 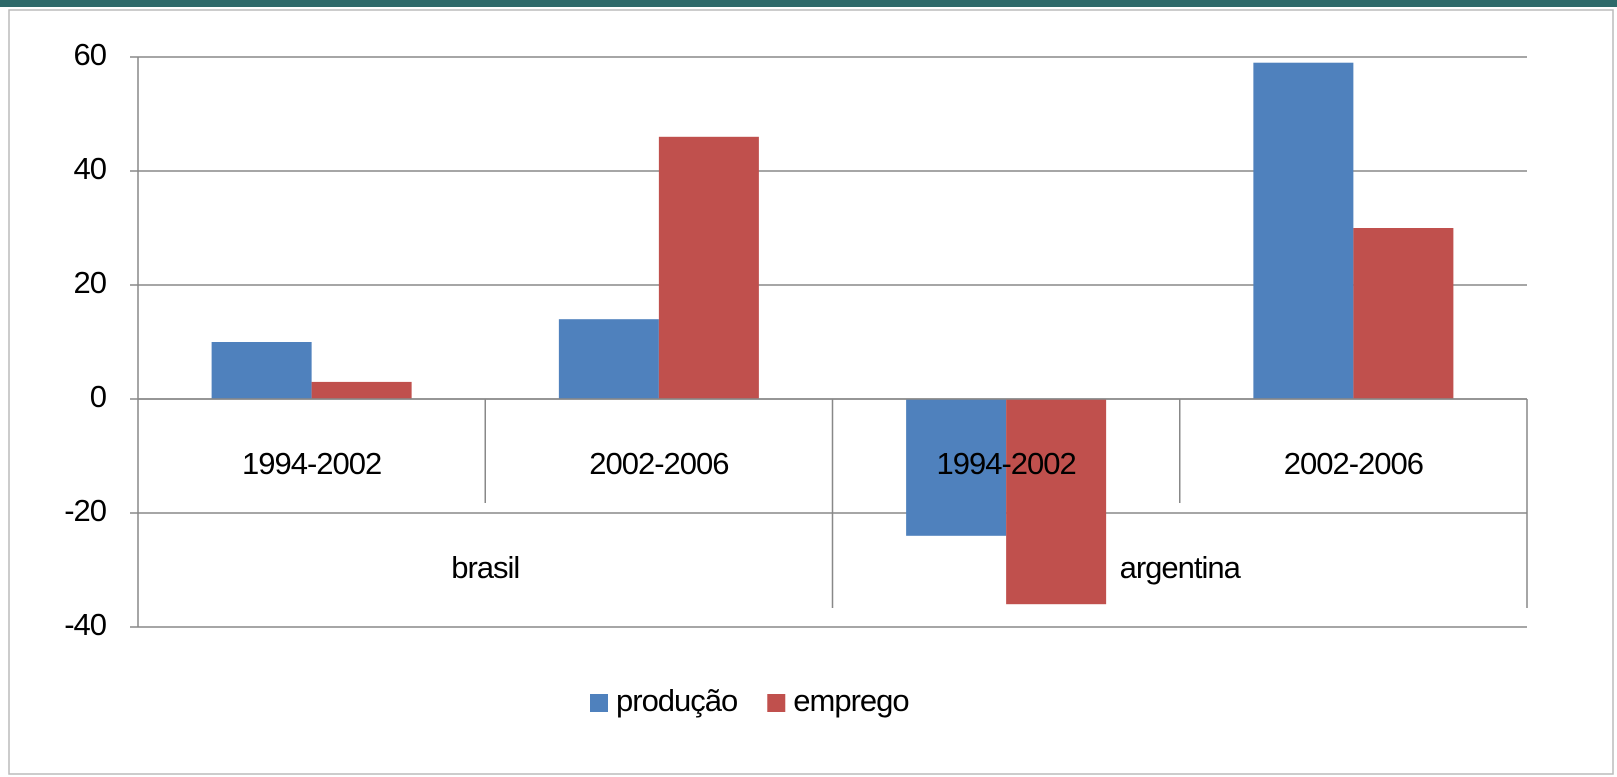 I want to click on group-label: argentina, so click(x=1181, y=567).